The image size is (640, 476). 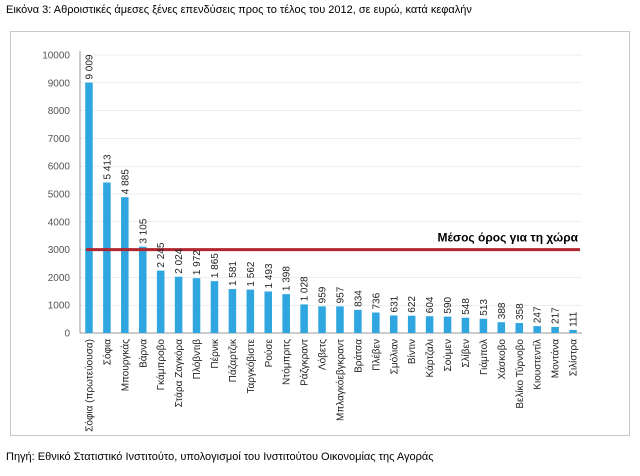 I want to click on bar-value-label: 548, so click(x=466, y=306).